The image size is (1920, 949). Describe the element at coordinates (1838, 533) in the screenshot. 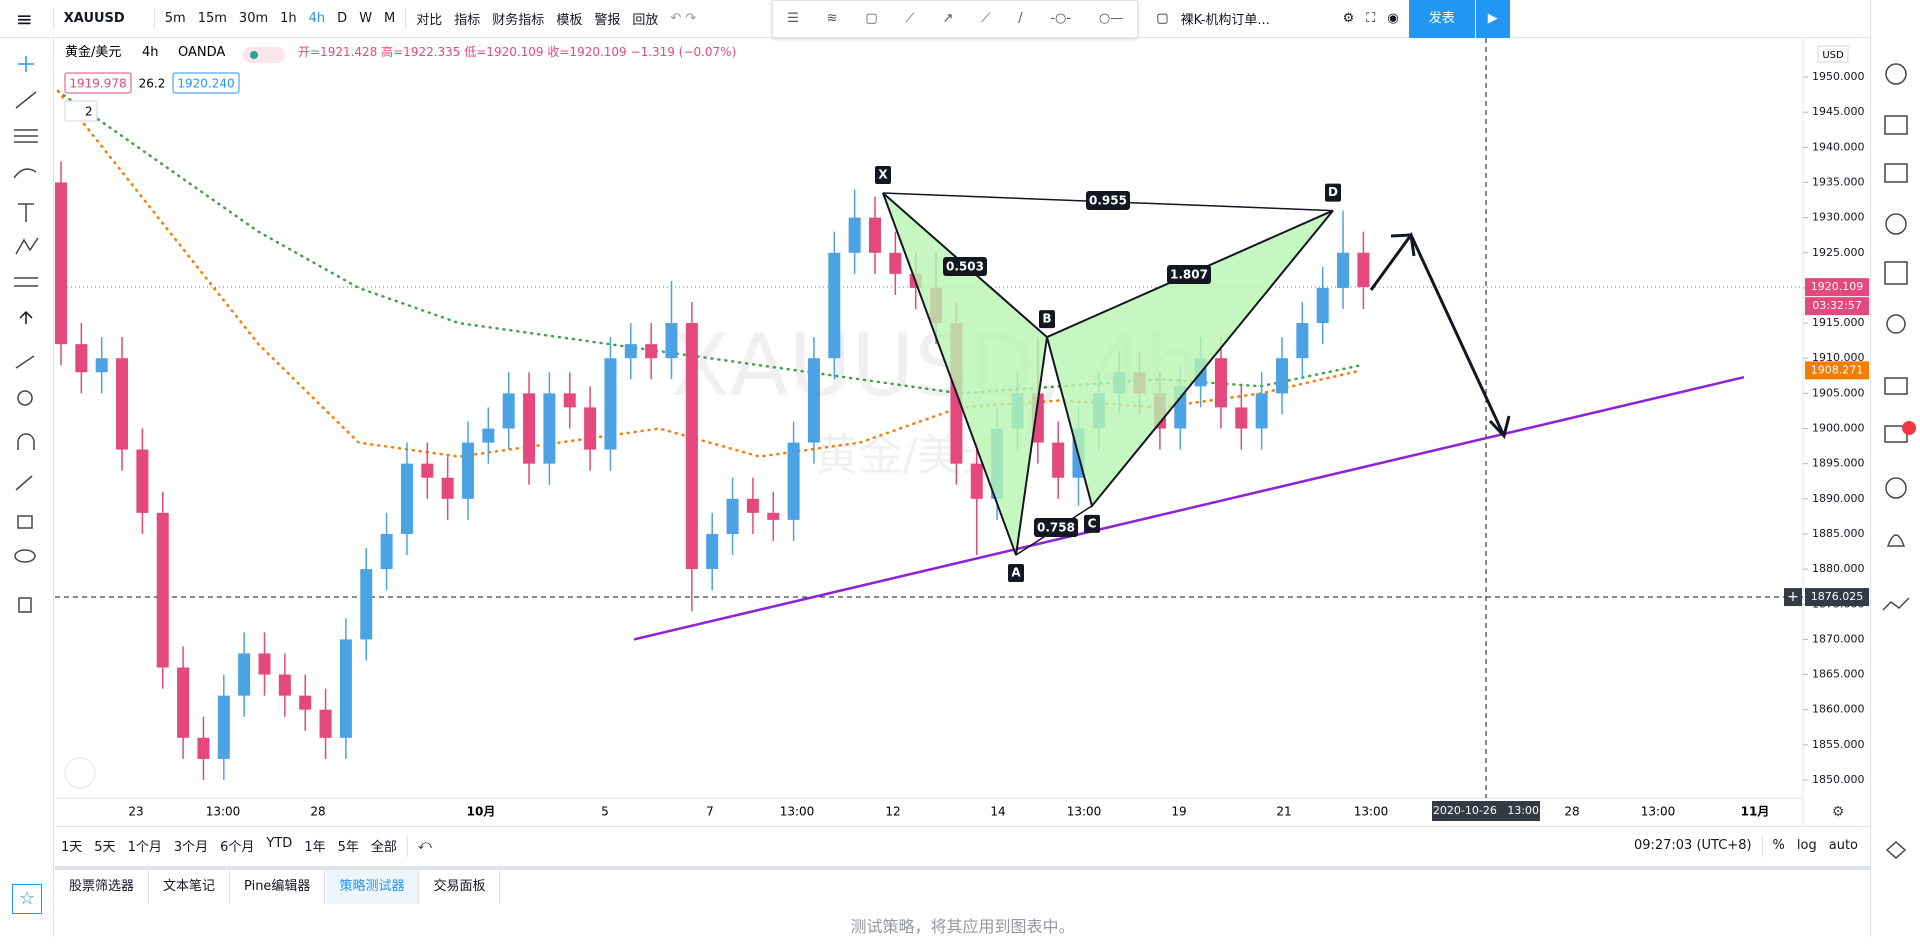

I see `y-tick-label: 1885.000` at that location.